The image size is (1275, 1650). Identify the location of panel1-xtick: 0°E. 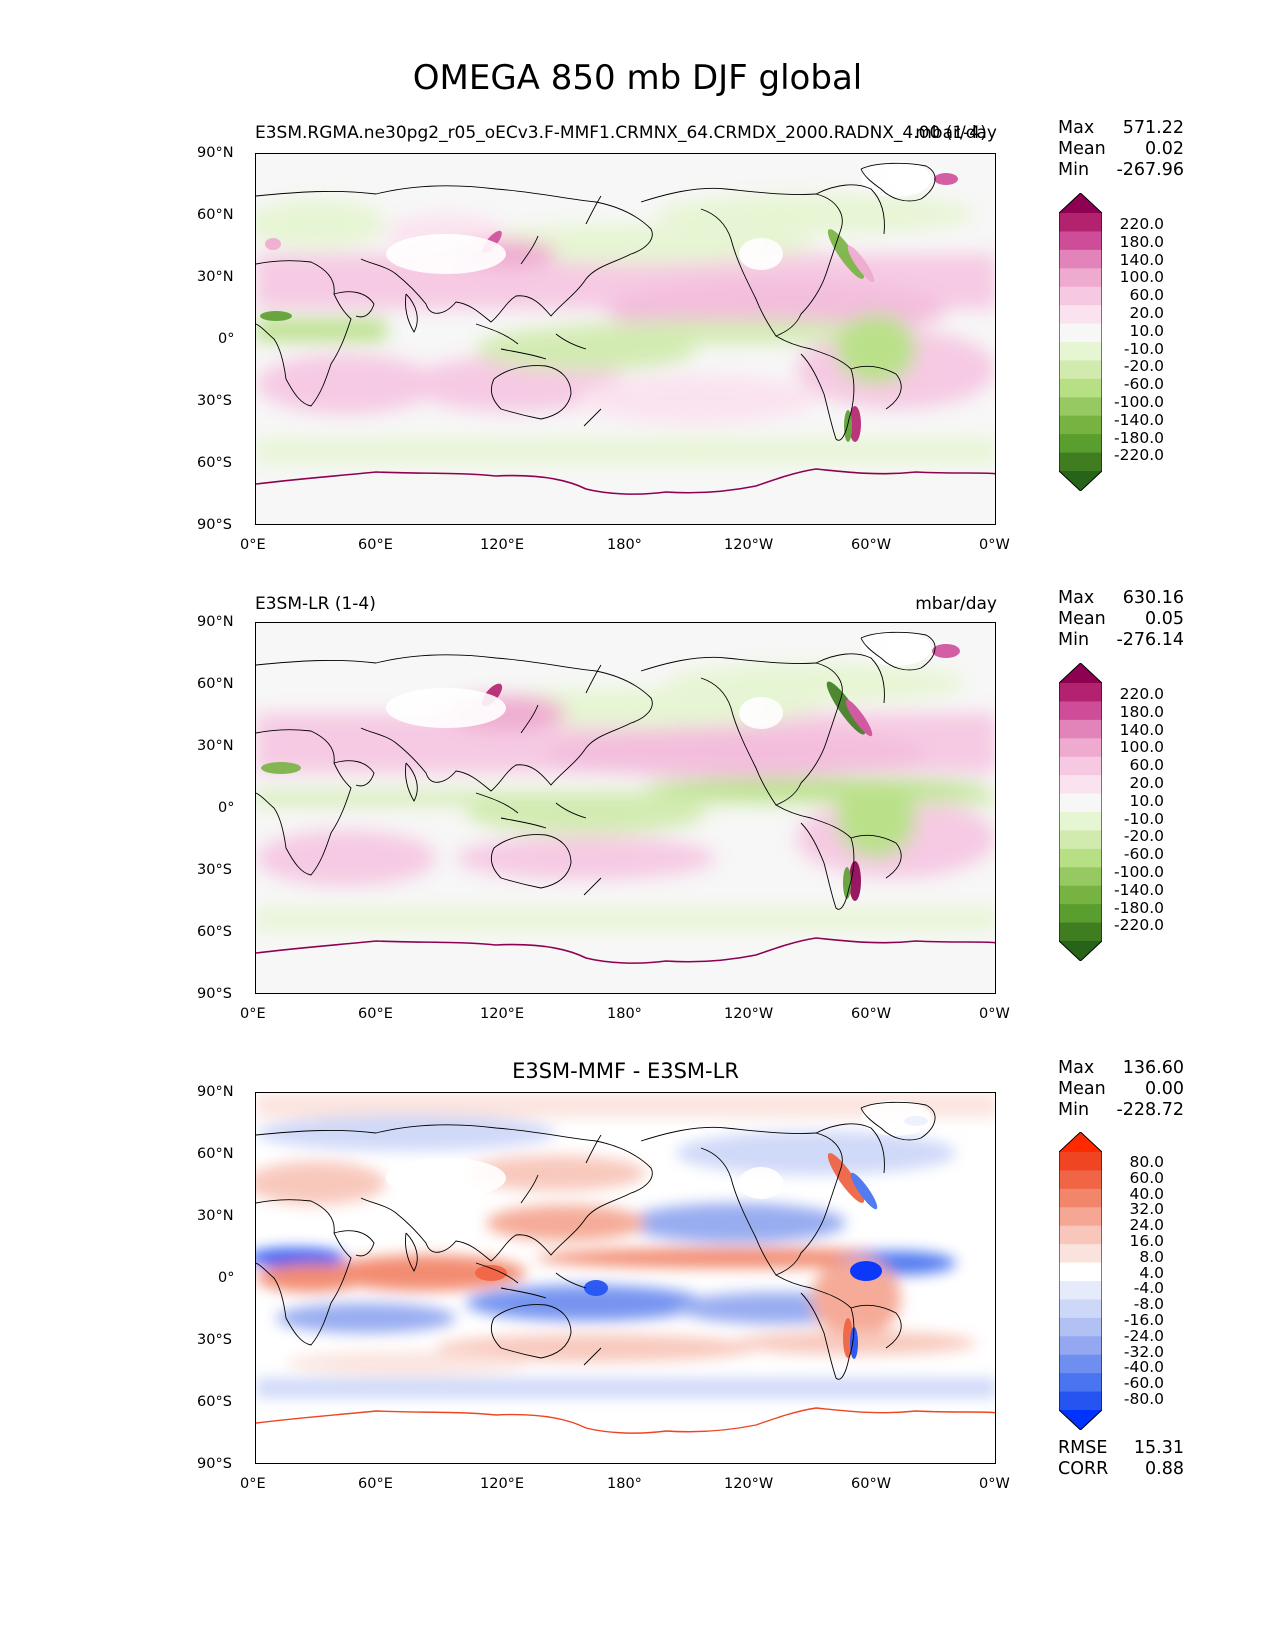
(253, 545).